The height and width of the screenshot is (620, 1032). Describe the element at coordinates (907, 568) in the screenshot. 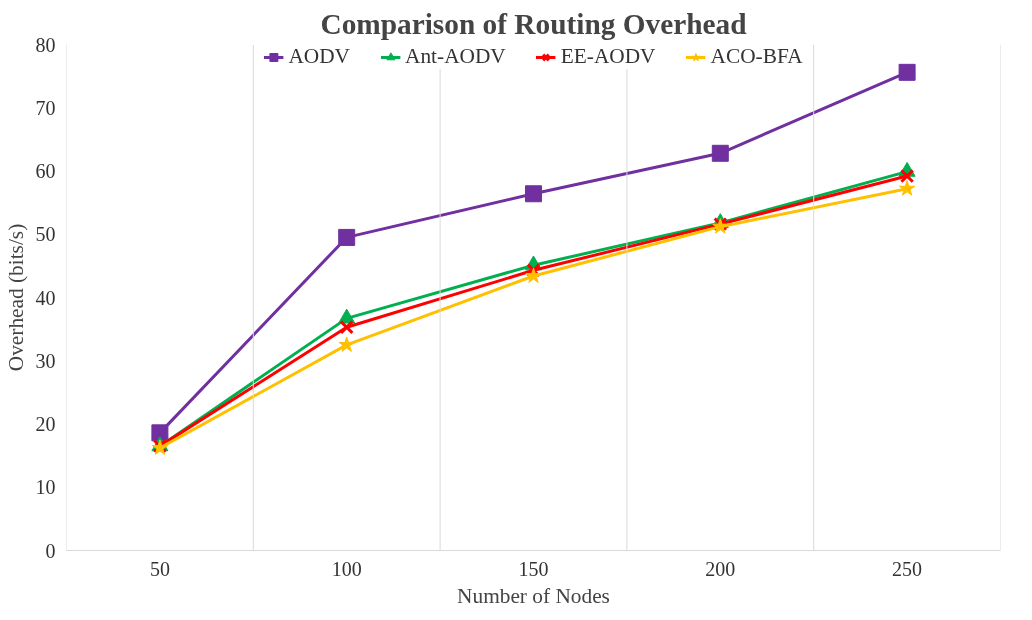

I see `x-tick-label: 250` at that location.